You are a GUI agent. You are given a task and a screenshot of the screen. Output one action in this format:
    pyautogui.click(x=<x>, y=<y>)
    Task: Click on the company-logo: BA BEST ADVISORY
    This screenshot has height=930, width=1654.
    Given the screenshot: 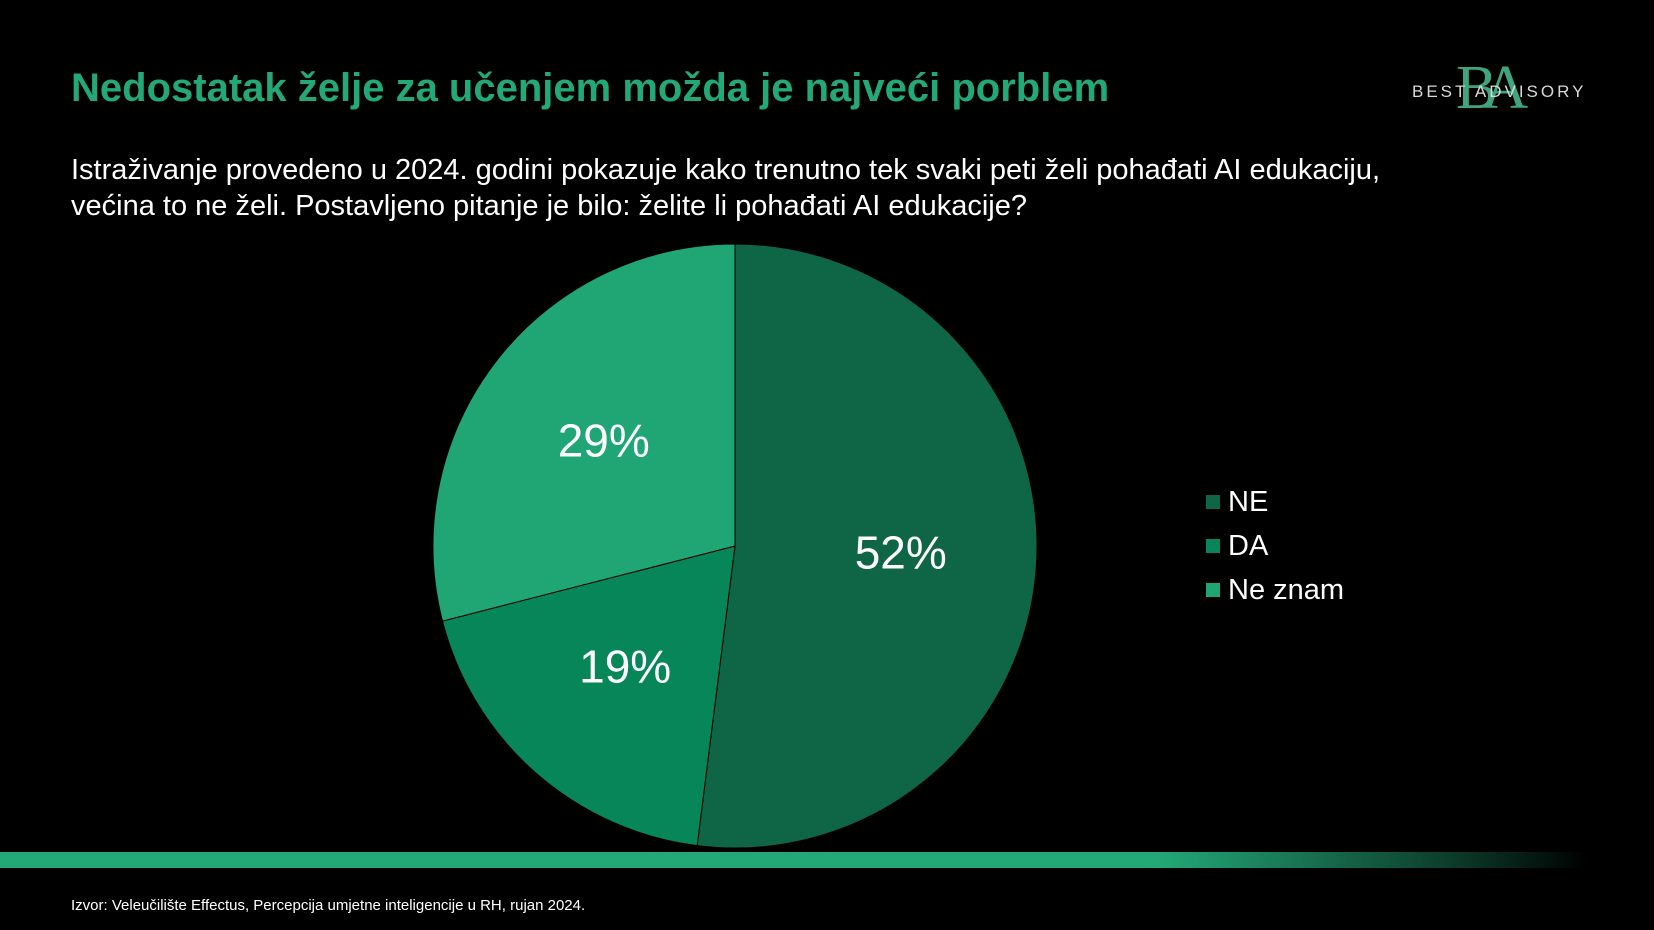 What is the action you would take?
    pyautogui.click(x=1495, y=92)
    